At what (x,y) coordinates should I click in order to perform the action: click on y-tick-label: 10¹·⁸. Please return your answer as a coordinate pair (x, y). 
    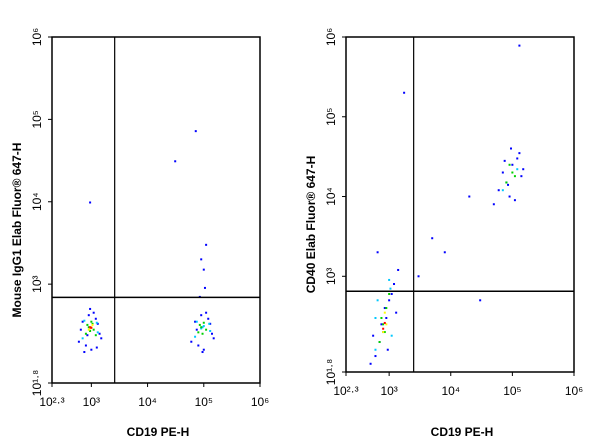
    Looking at the image, I should click on (331, 372).